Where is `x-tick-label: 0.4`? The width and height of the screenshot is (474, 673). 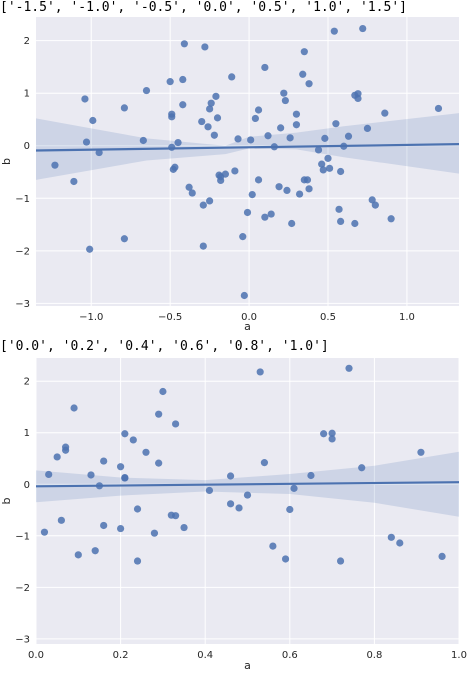
x-tick-label: 0.4 is located at coordinates (205, 655).